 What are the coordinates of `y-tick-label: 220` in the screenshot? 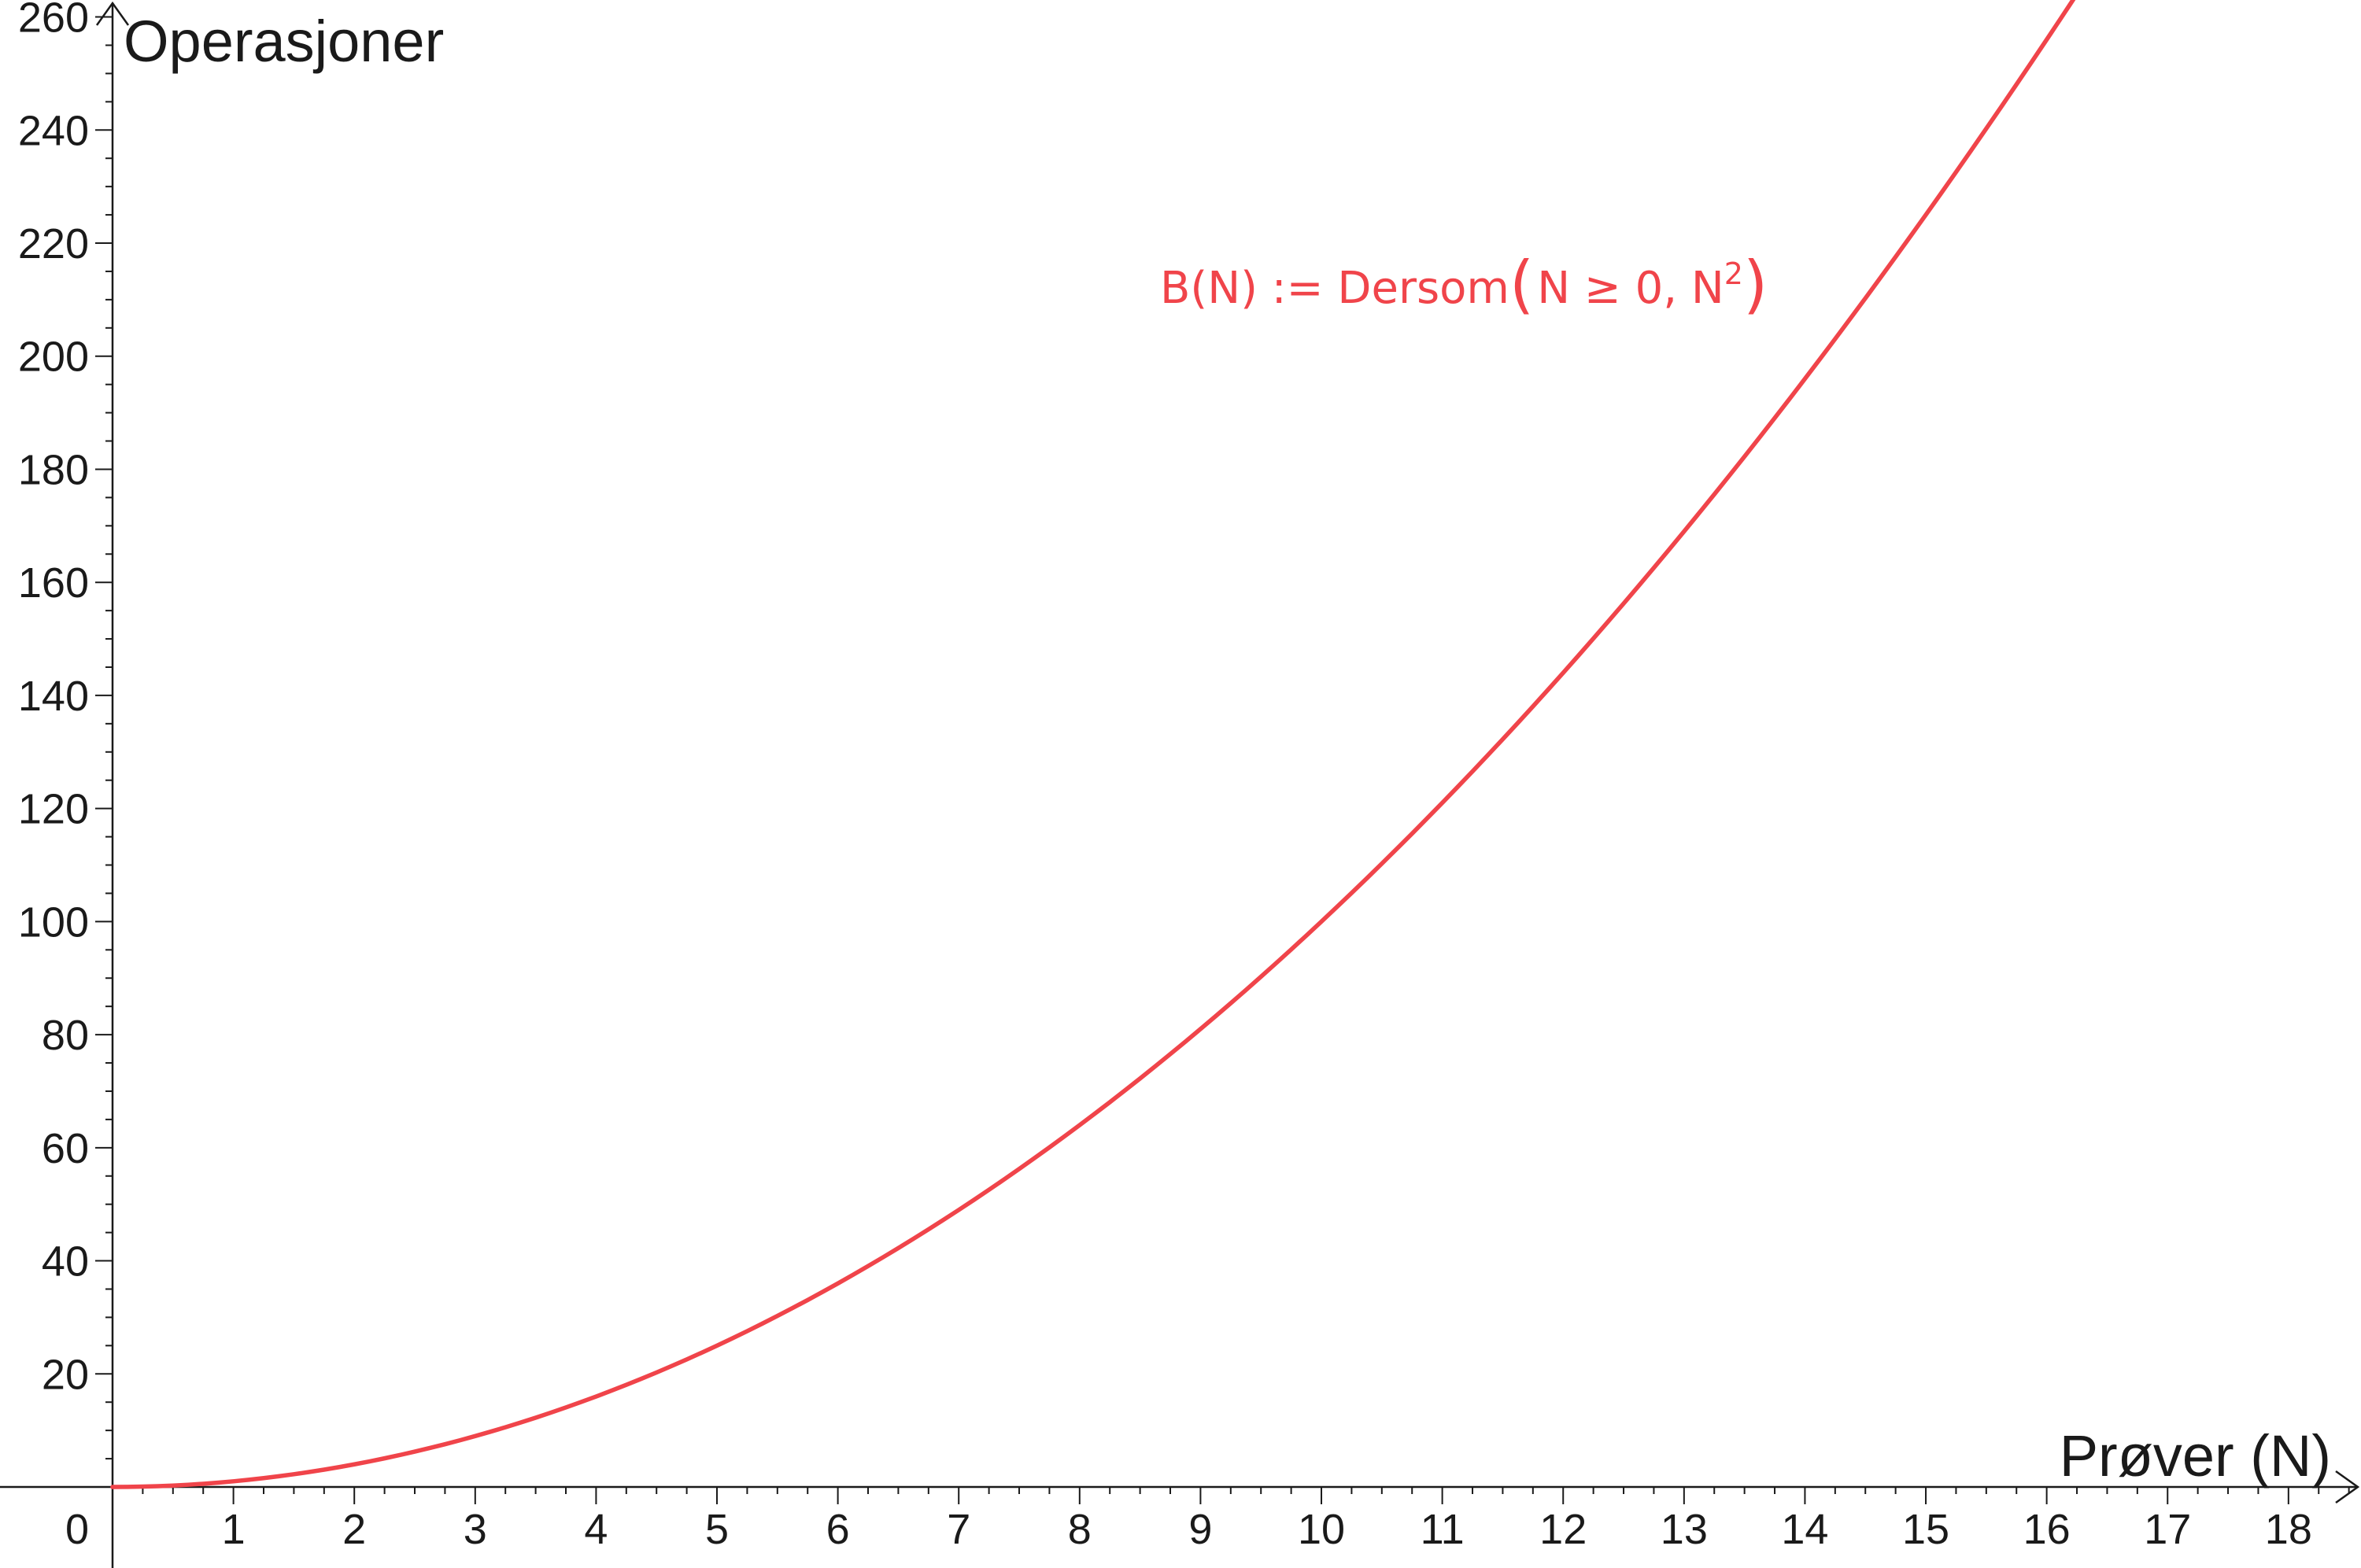 It's located at (53, 243).